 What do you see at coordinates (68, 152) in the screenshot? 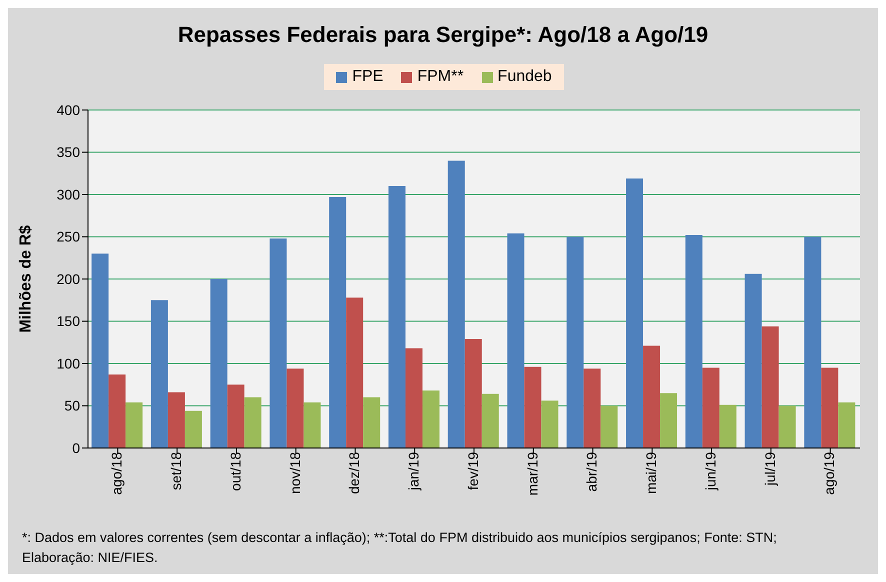
I see `y-tick-label: 350` at bounding box center [68, 152].